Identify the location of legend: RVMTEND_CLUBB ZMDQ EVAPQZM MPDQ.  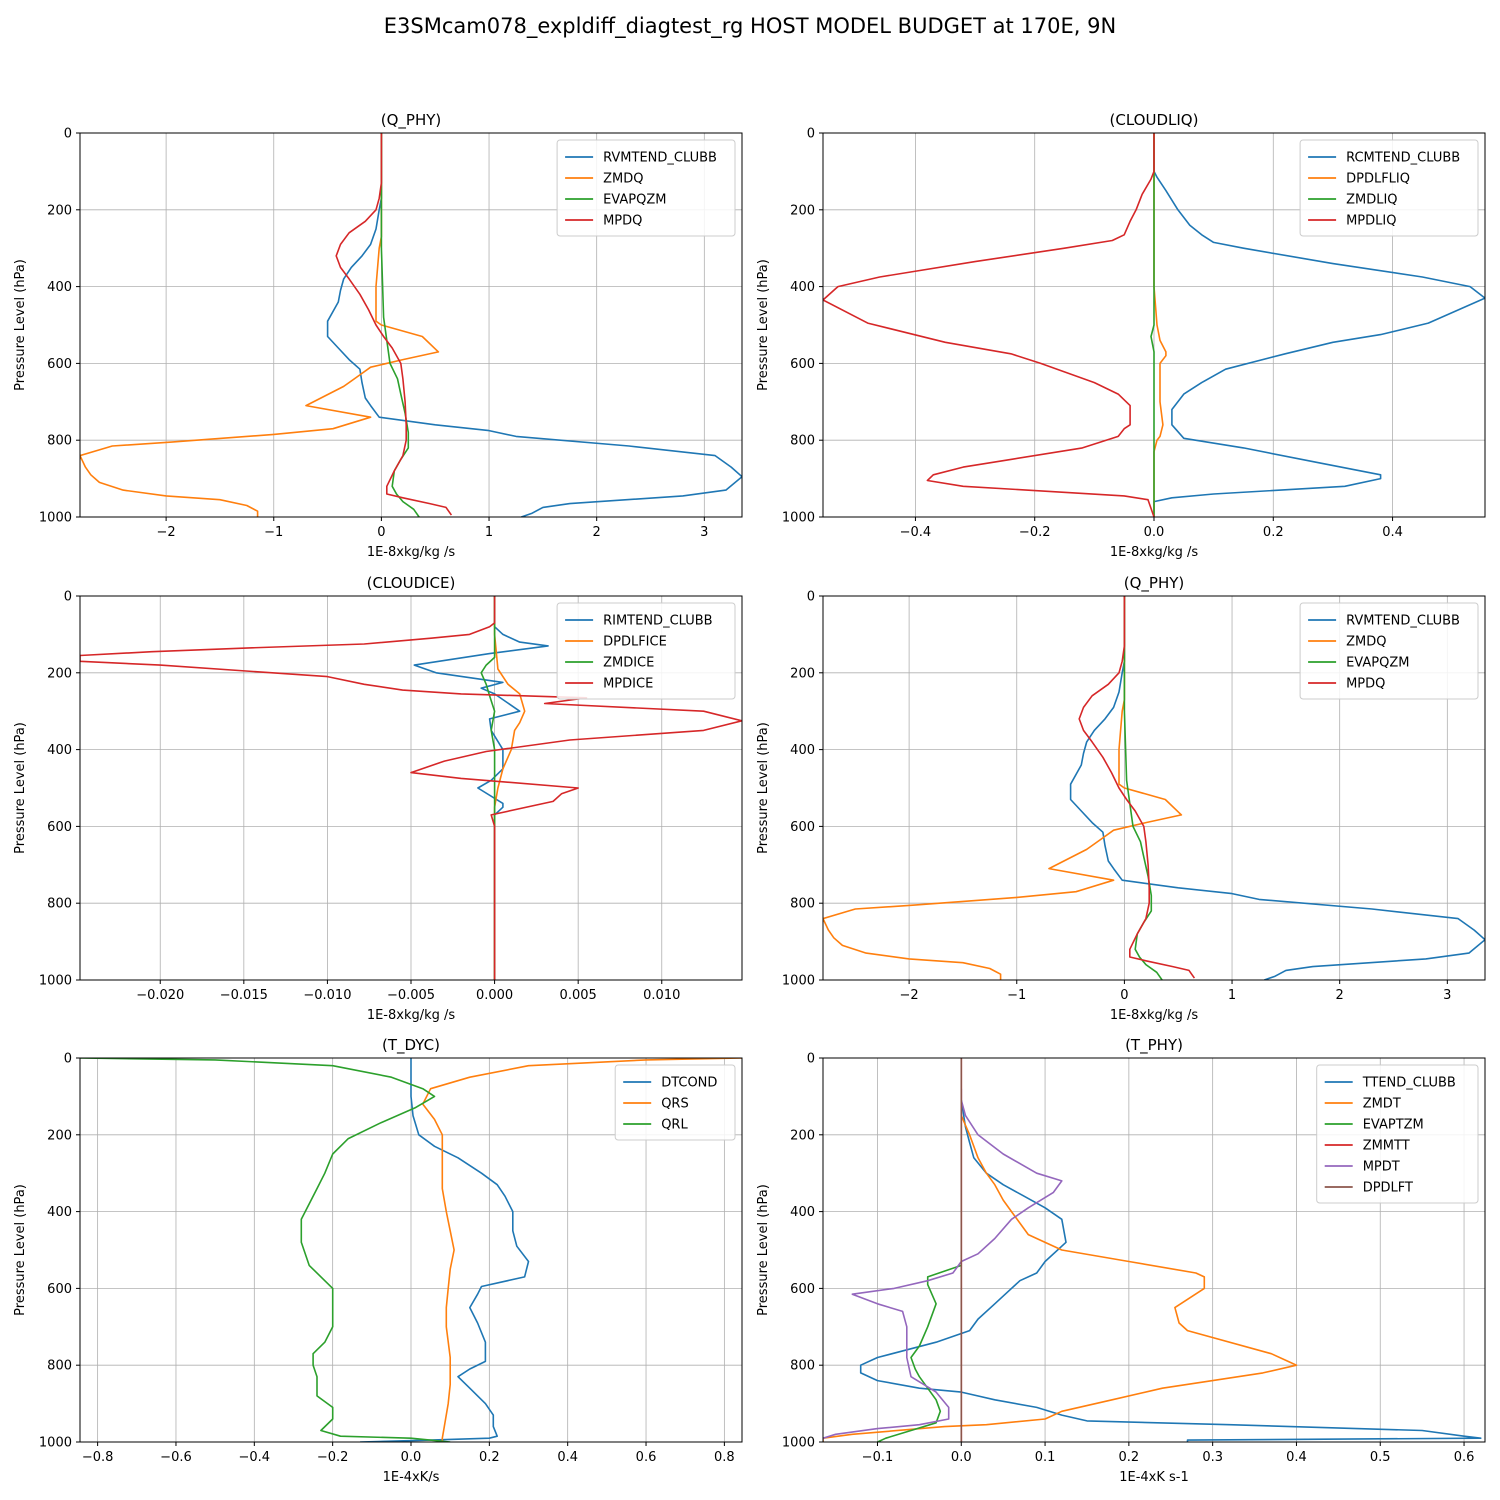
(1389, 651).